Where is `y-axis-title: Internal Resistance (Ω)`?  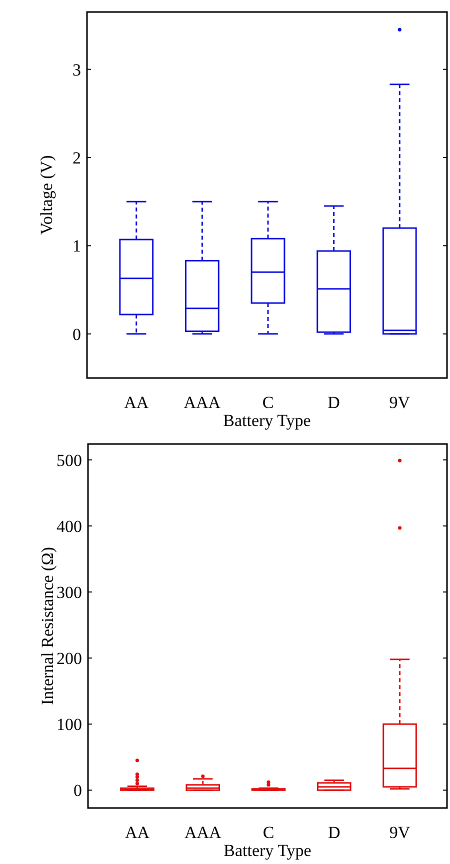
y-axis-title: Internal Resistance (Ω) is located at coordinates (47, 626).